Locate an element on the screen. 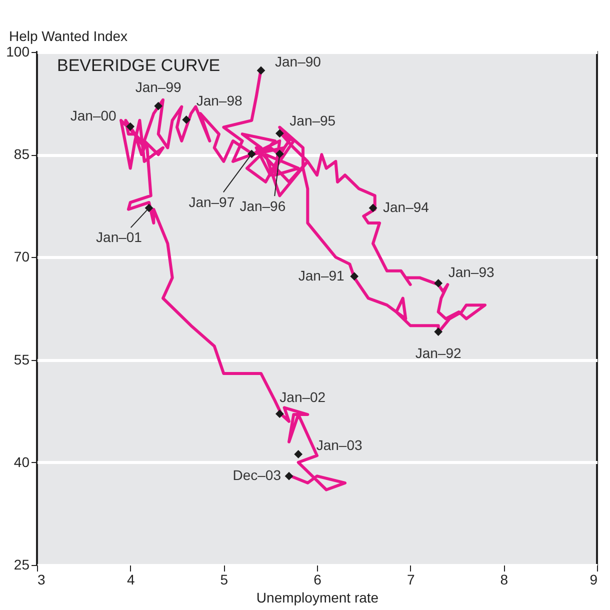 The height and width of the screenshot is (610, 610). annotation: Jan–03 is located at coordinates (339, 445).